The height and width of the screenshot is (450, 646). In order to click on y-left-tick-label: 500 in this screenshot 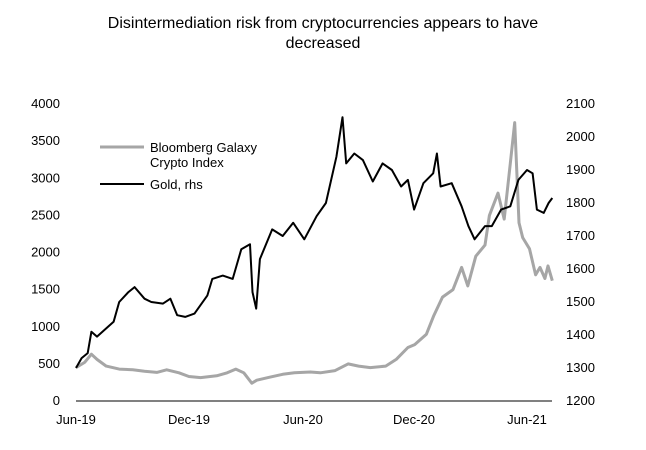, I will do `click(49, 363)`.